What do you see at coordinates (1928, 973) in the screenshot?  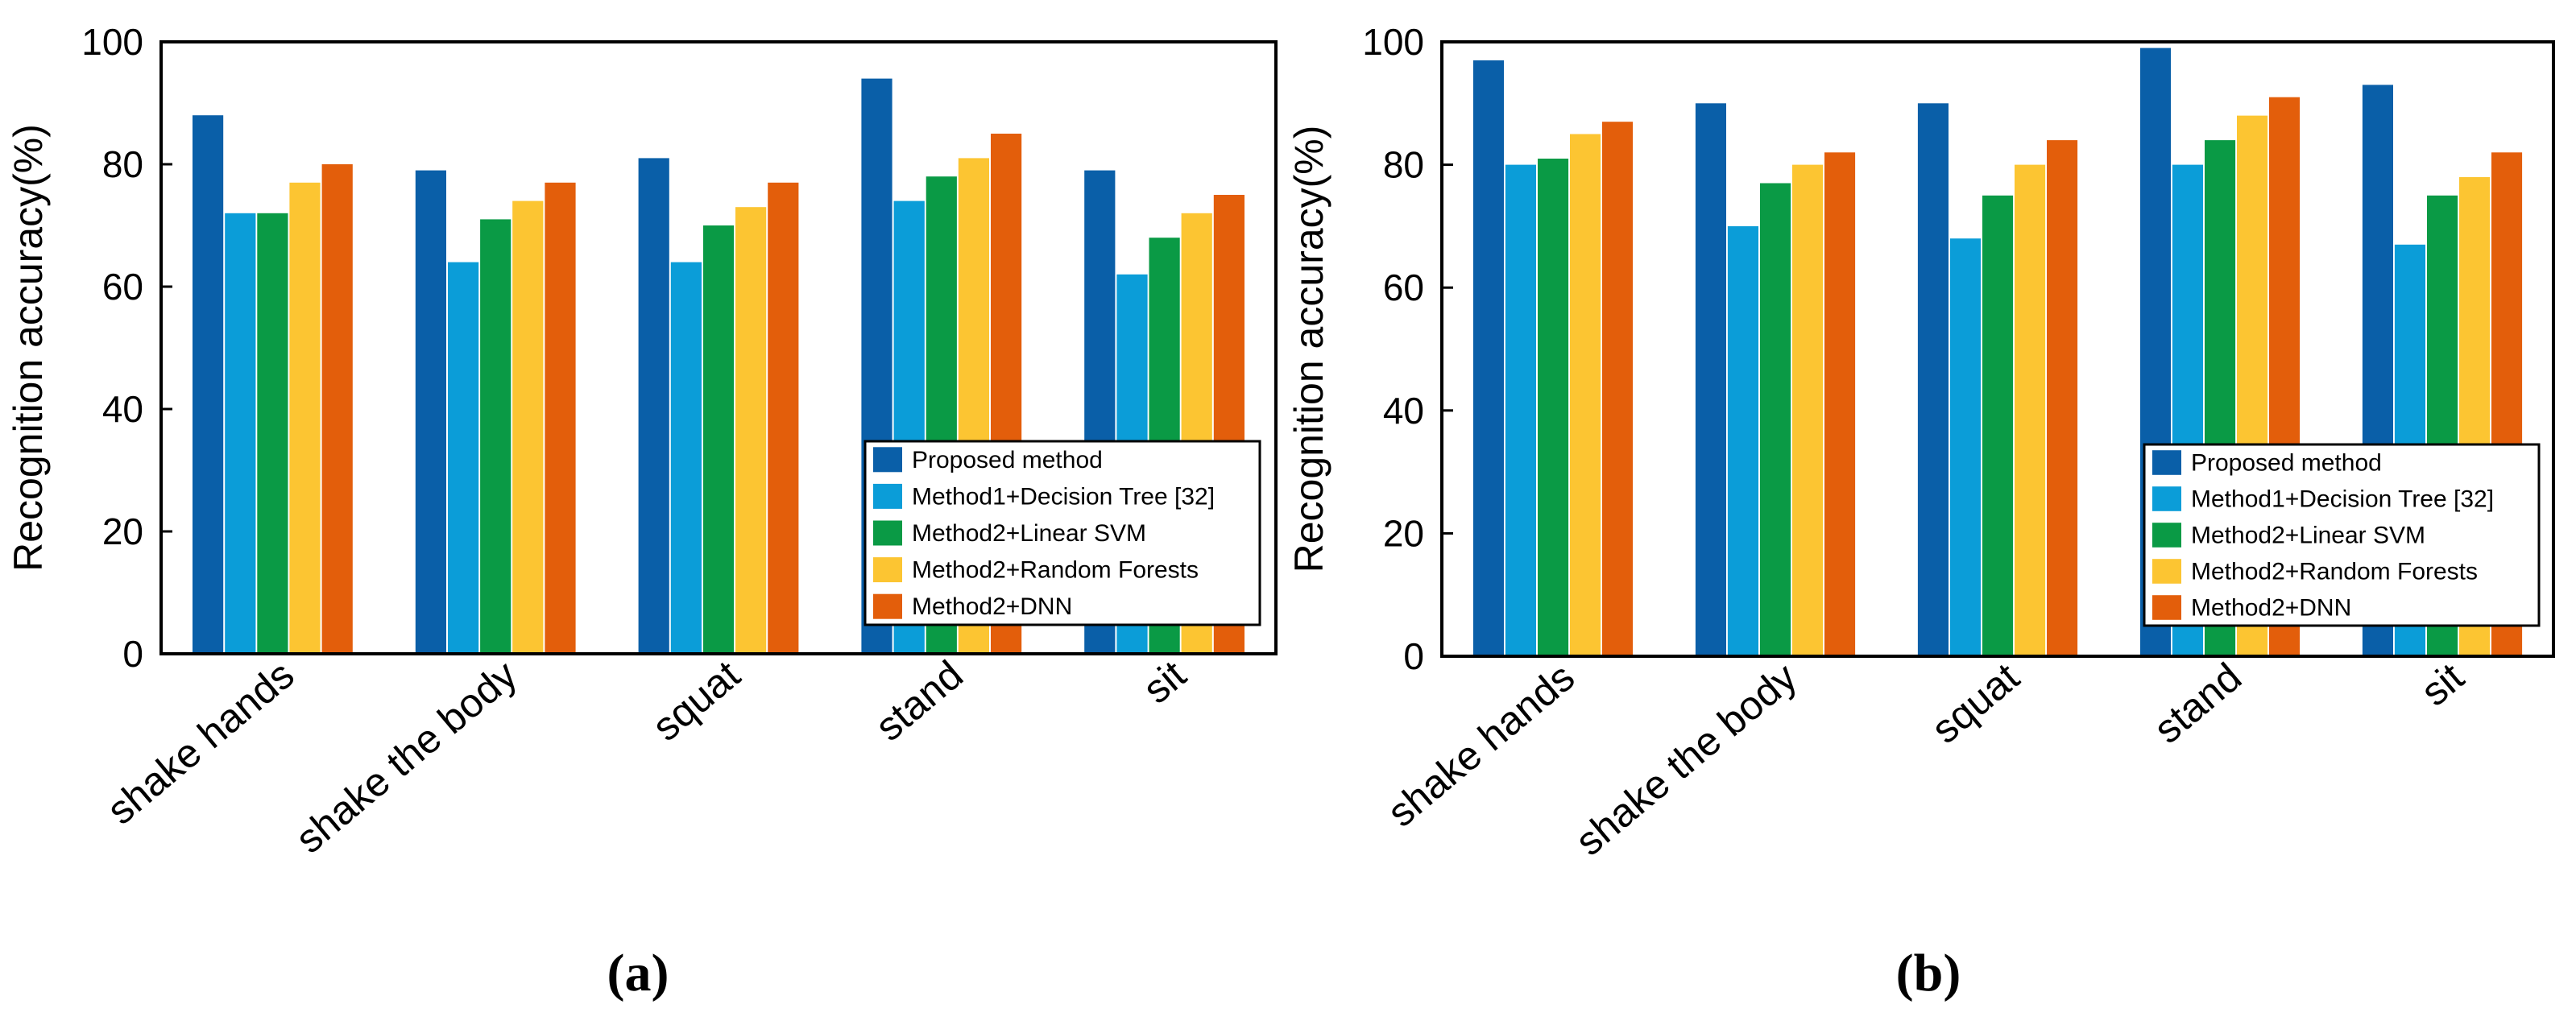 I see `panel-label: (b)` at bounding box center [1928, 973].